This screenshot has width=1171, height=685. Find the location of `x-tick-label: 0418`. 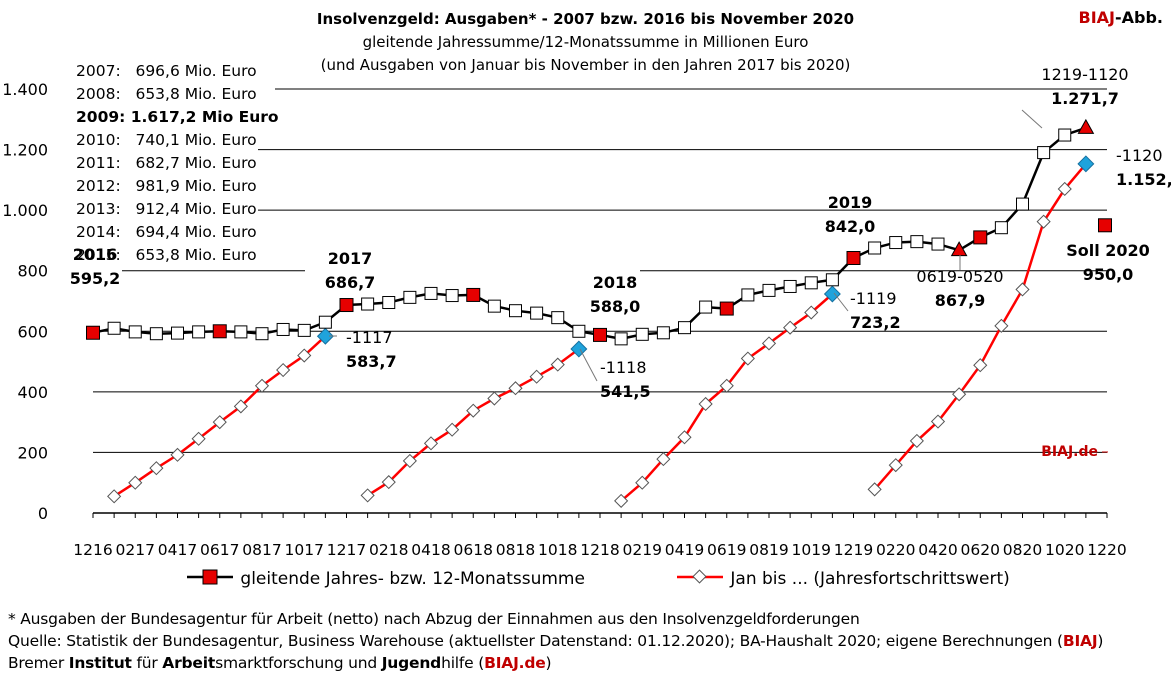

x-tick-label: 0418 is located at coordinates (430, 550).